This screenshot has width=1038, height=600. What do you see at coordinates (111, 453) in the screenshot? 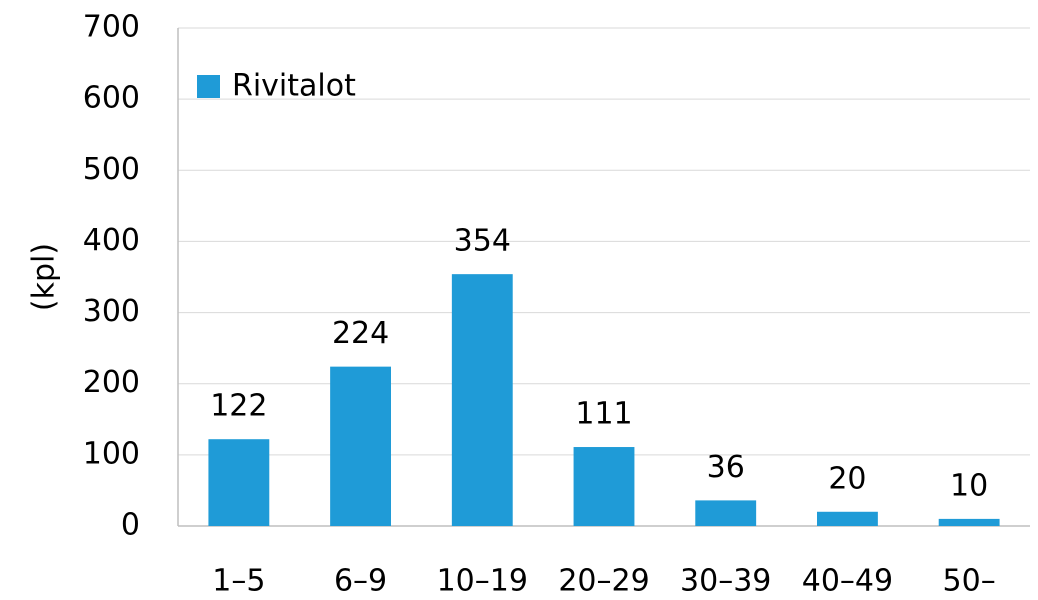
I see `y-tick-label: 100` at bounding box center [111, 453].